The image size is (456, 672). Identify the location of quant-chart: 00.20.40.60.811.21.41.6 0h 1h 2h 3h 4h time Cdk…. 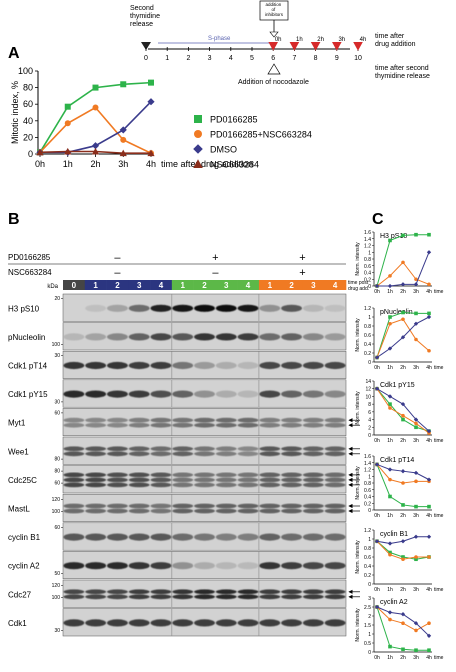
(399, 486).